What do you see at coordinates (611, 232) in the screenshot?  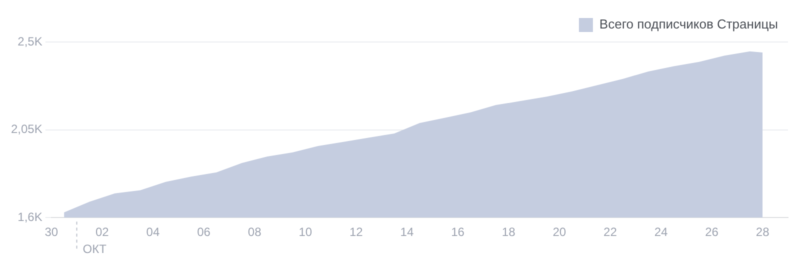 I see `x-tick-label: 22` at bounding box center [611, 232].